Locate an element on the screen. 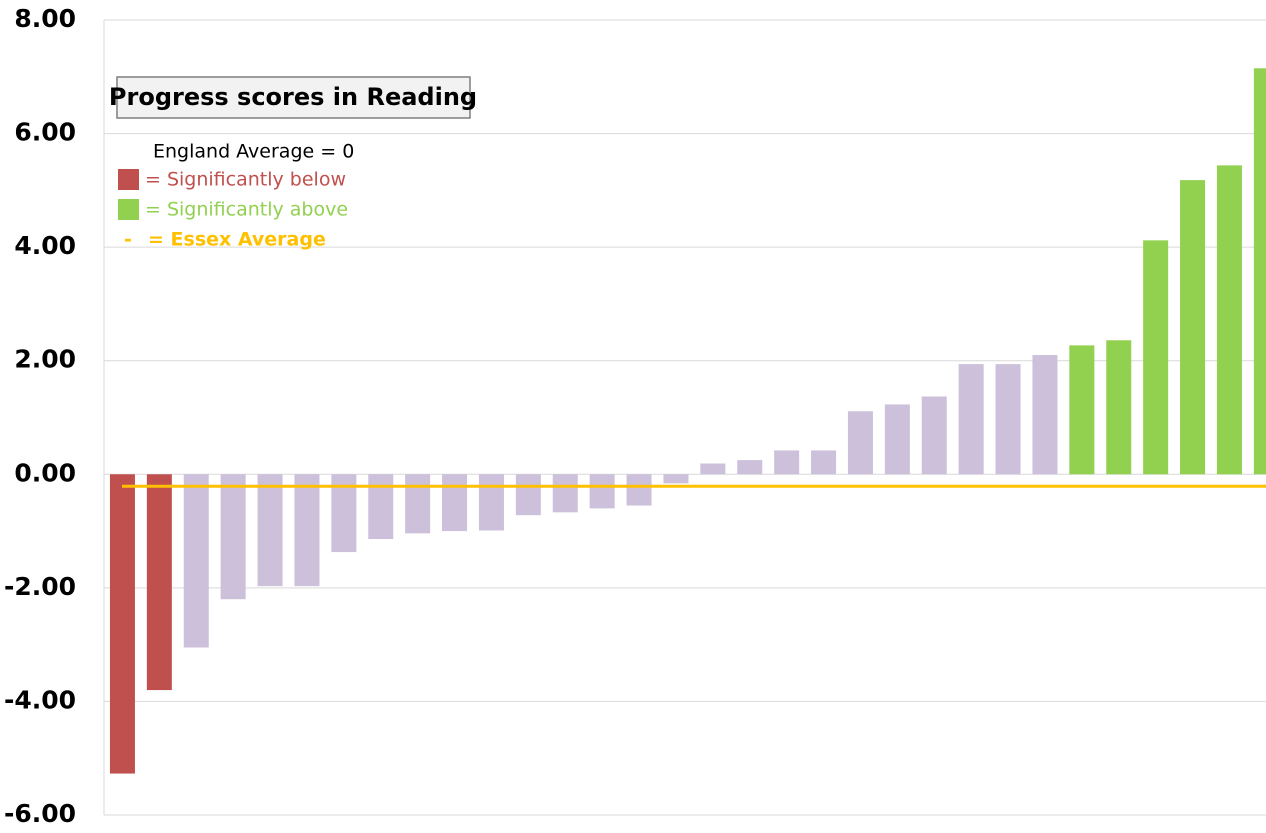  y-tick-label: -6.00 is located at coordinates (40, 813).